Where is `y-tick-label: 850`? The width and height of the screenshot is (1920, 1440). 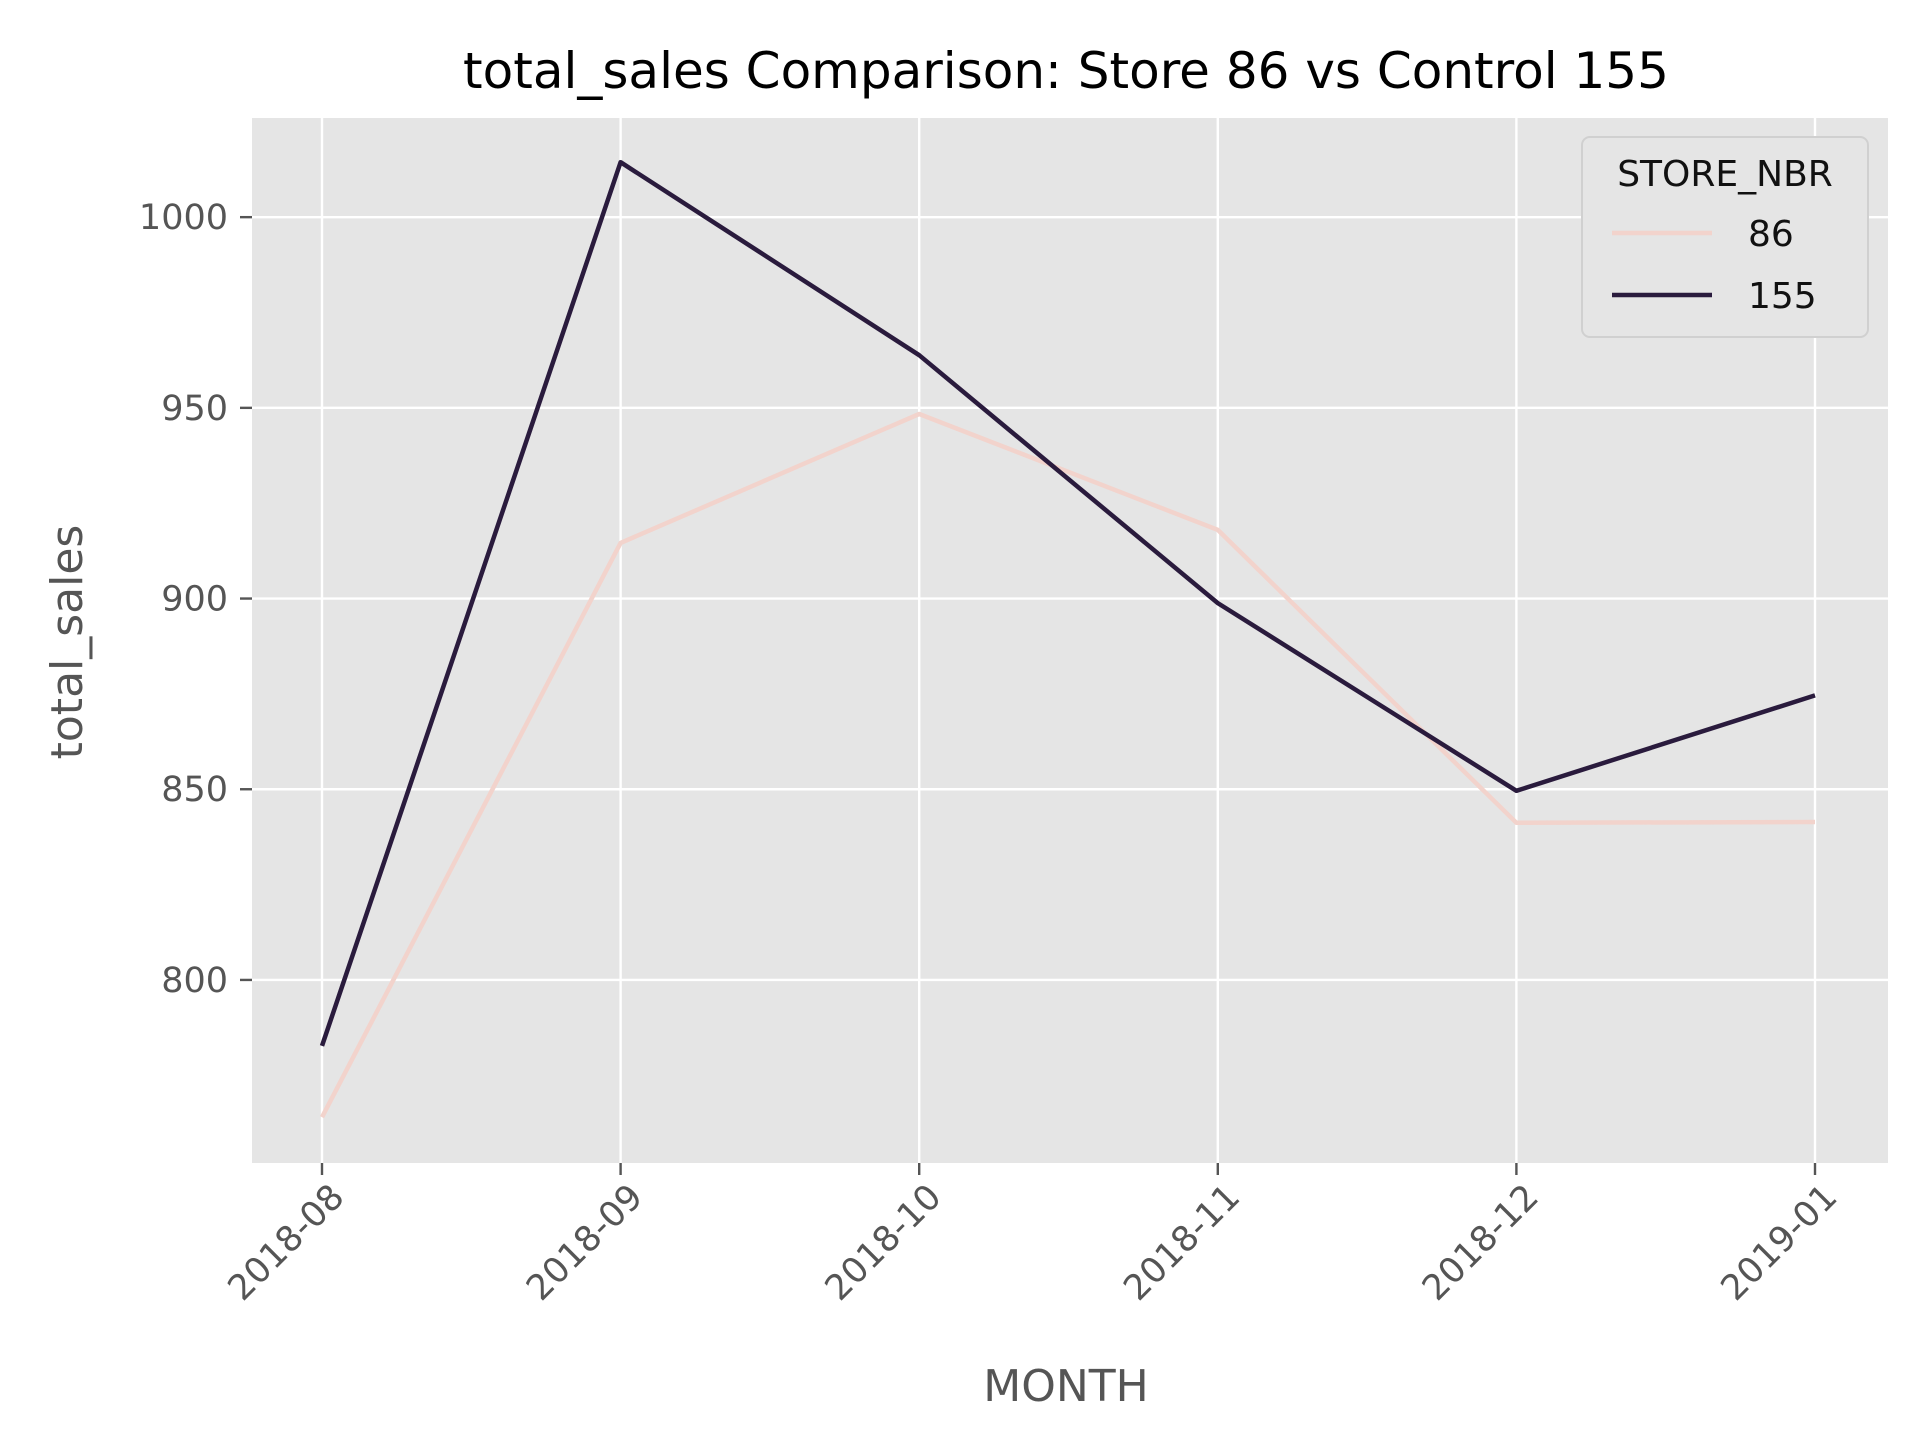
y-tick-label: 850 is located at coordinates (194, 790).